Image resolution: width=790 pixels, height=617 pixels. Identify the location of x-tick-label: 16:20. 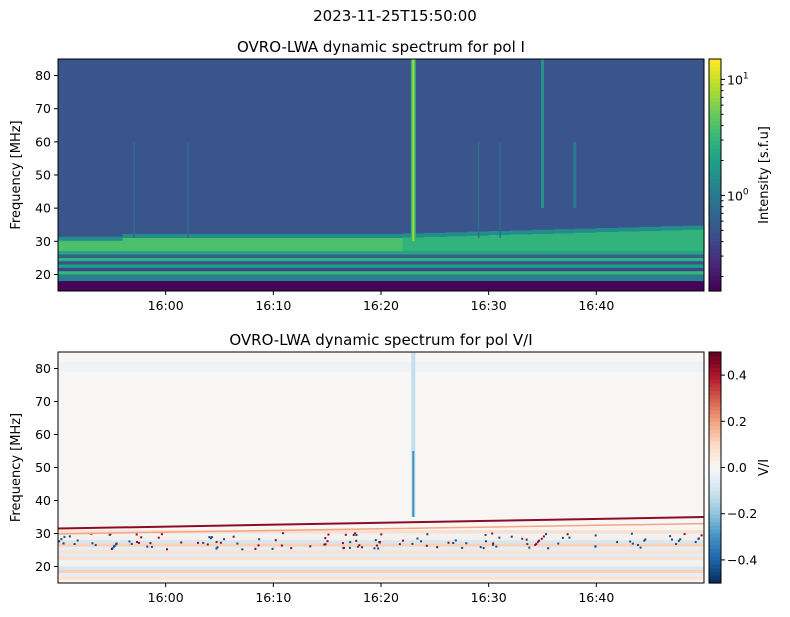
(381, 597).